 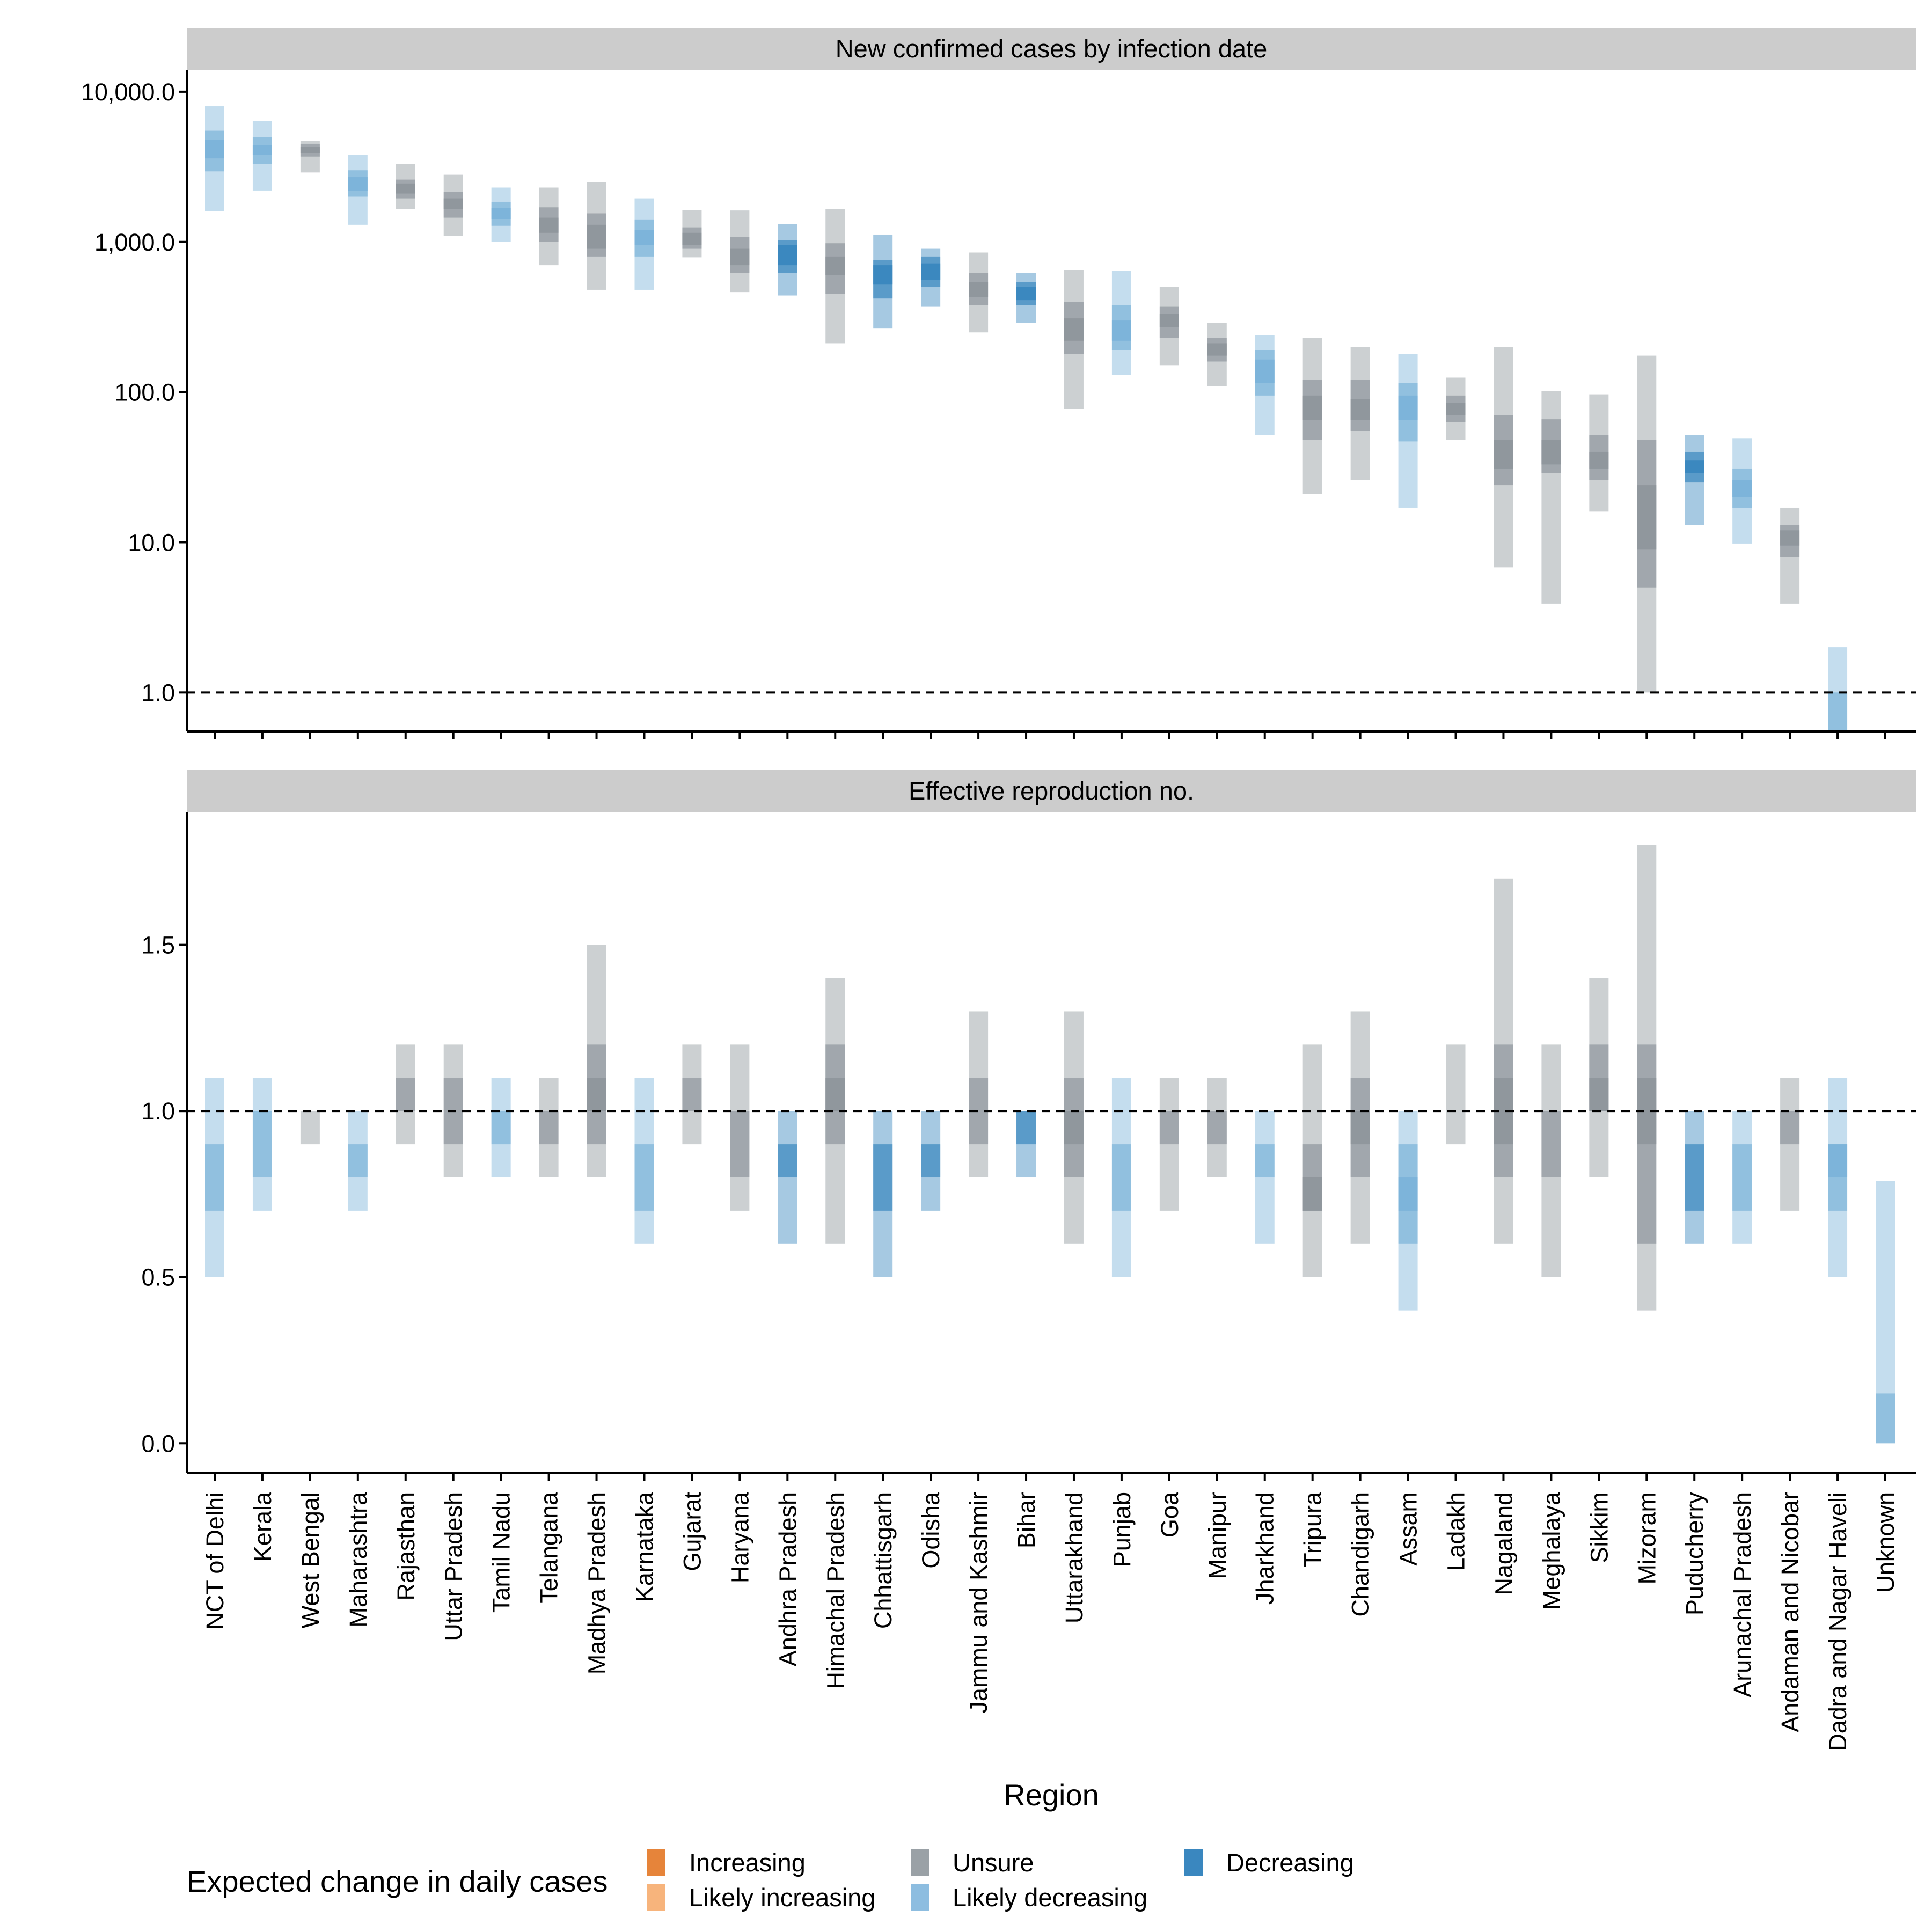 What do you see at coordinates (1885, 1542) in the screenshot?
I see `x-tick-label: Unknown` at bounding box center [1885, 1542].